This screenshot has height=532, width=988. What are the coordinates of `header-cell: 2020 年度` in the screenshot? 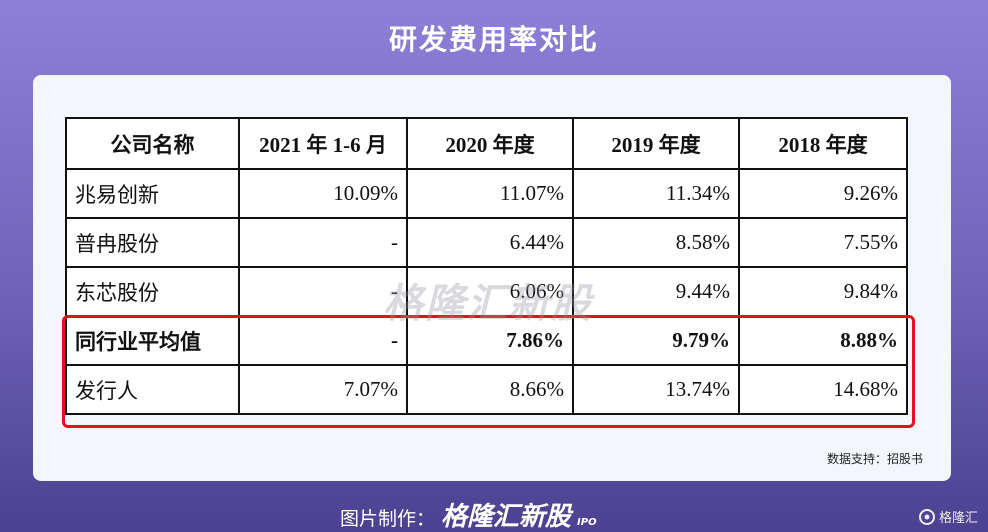 It's located at (490, 143).